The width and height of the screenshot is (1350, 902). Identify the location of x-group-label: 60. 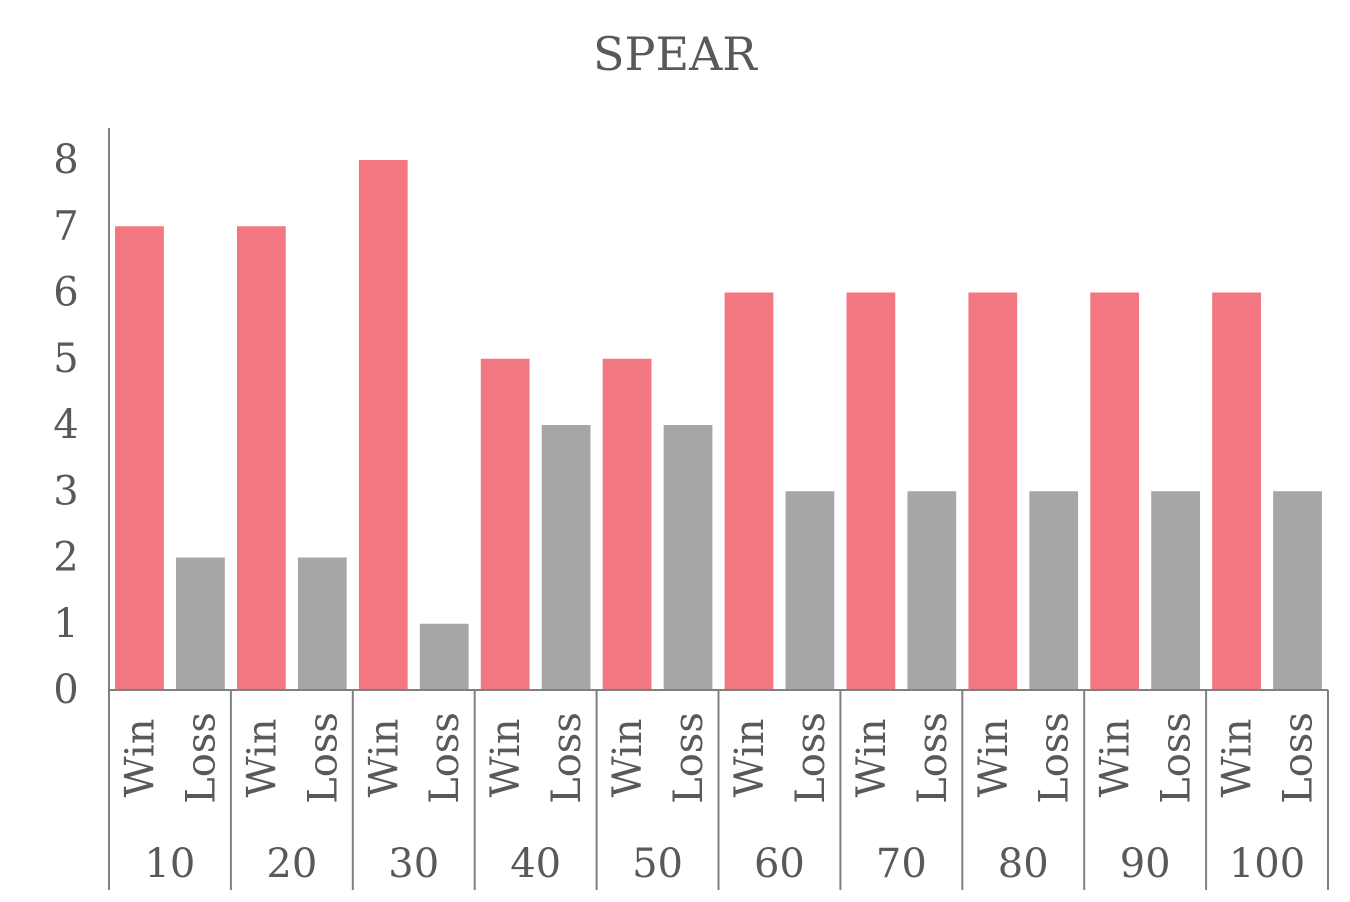
(779, 864).